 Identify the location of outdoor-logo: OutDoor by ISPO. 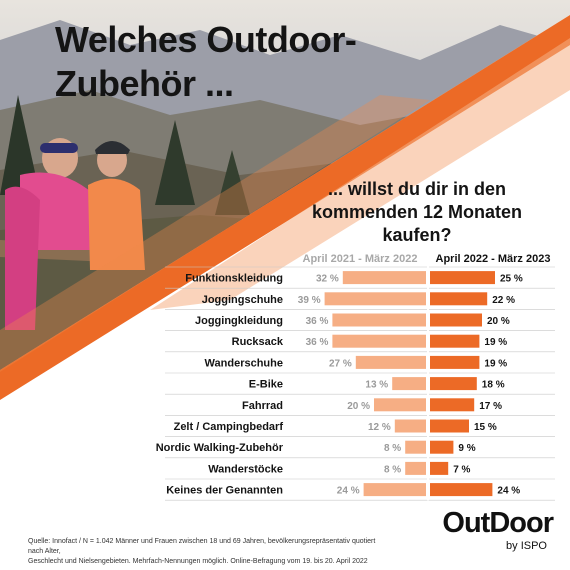
(487, 530).